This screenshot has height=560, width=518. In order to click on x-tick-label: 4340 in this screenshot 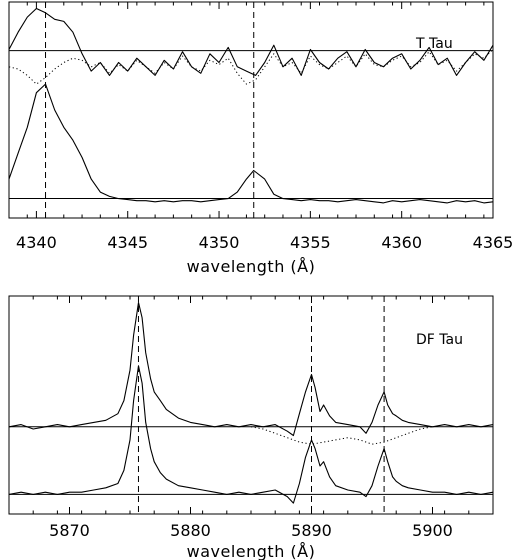, I will do `click(36, 242)`.